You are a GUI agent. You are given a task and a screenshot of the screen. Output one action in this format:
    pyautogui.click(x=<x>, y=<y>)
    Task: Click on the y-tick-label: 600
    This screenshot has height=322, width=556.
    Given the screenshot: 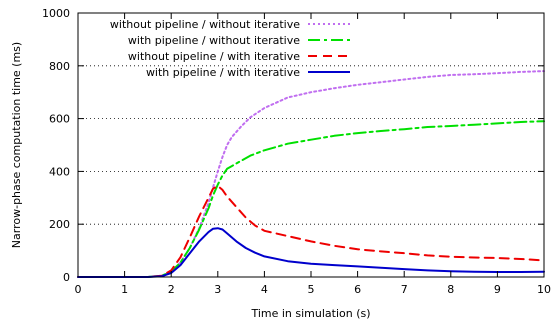 What is the action you would take?
    pyautogui.click(x=59, y=119)
    